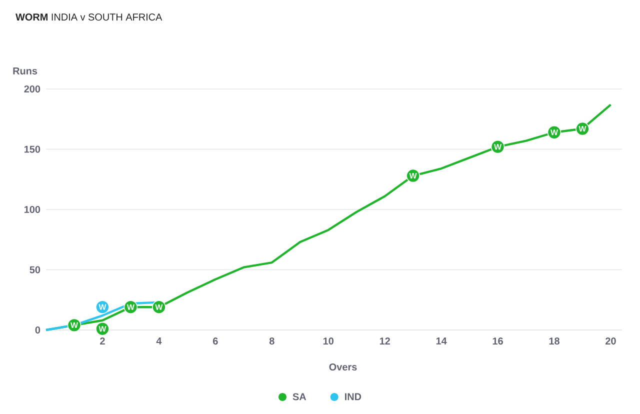 This screenshot has width=640, height=414. What do you see at coordinates (271, 341) in the screenshot?
I see `x-tick-label: 8` at bounding box center [271, 341].